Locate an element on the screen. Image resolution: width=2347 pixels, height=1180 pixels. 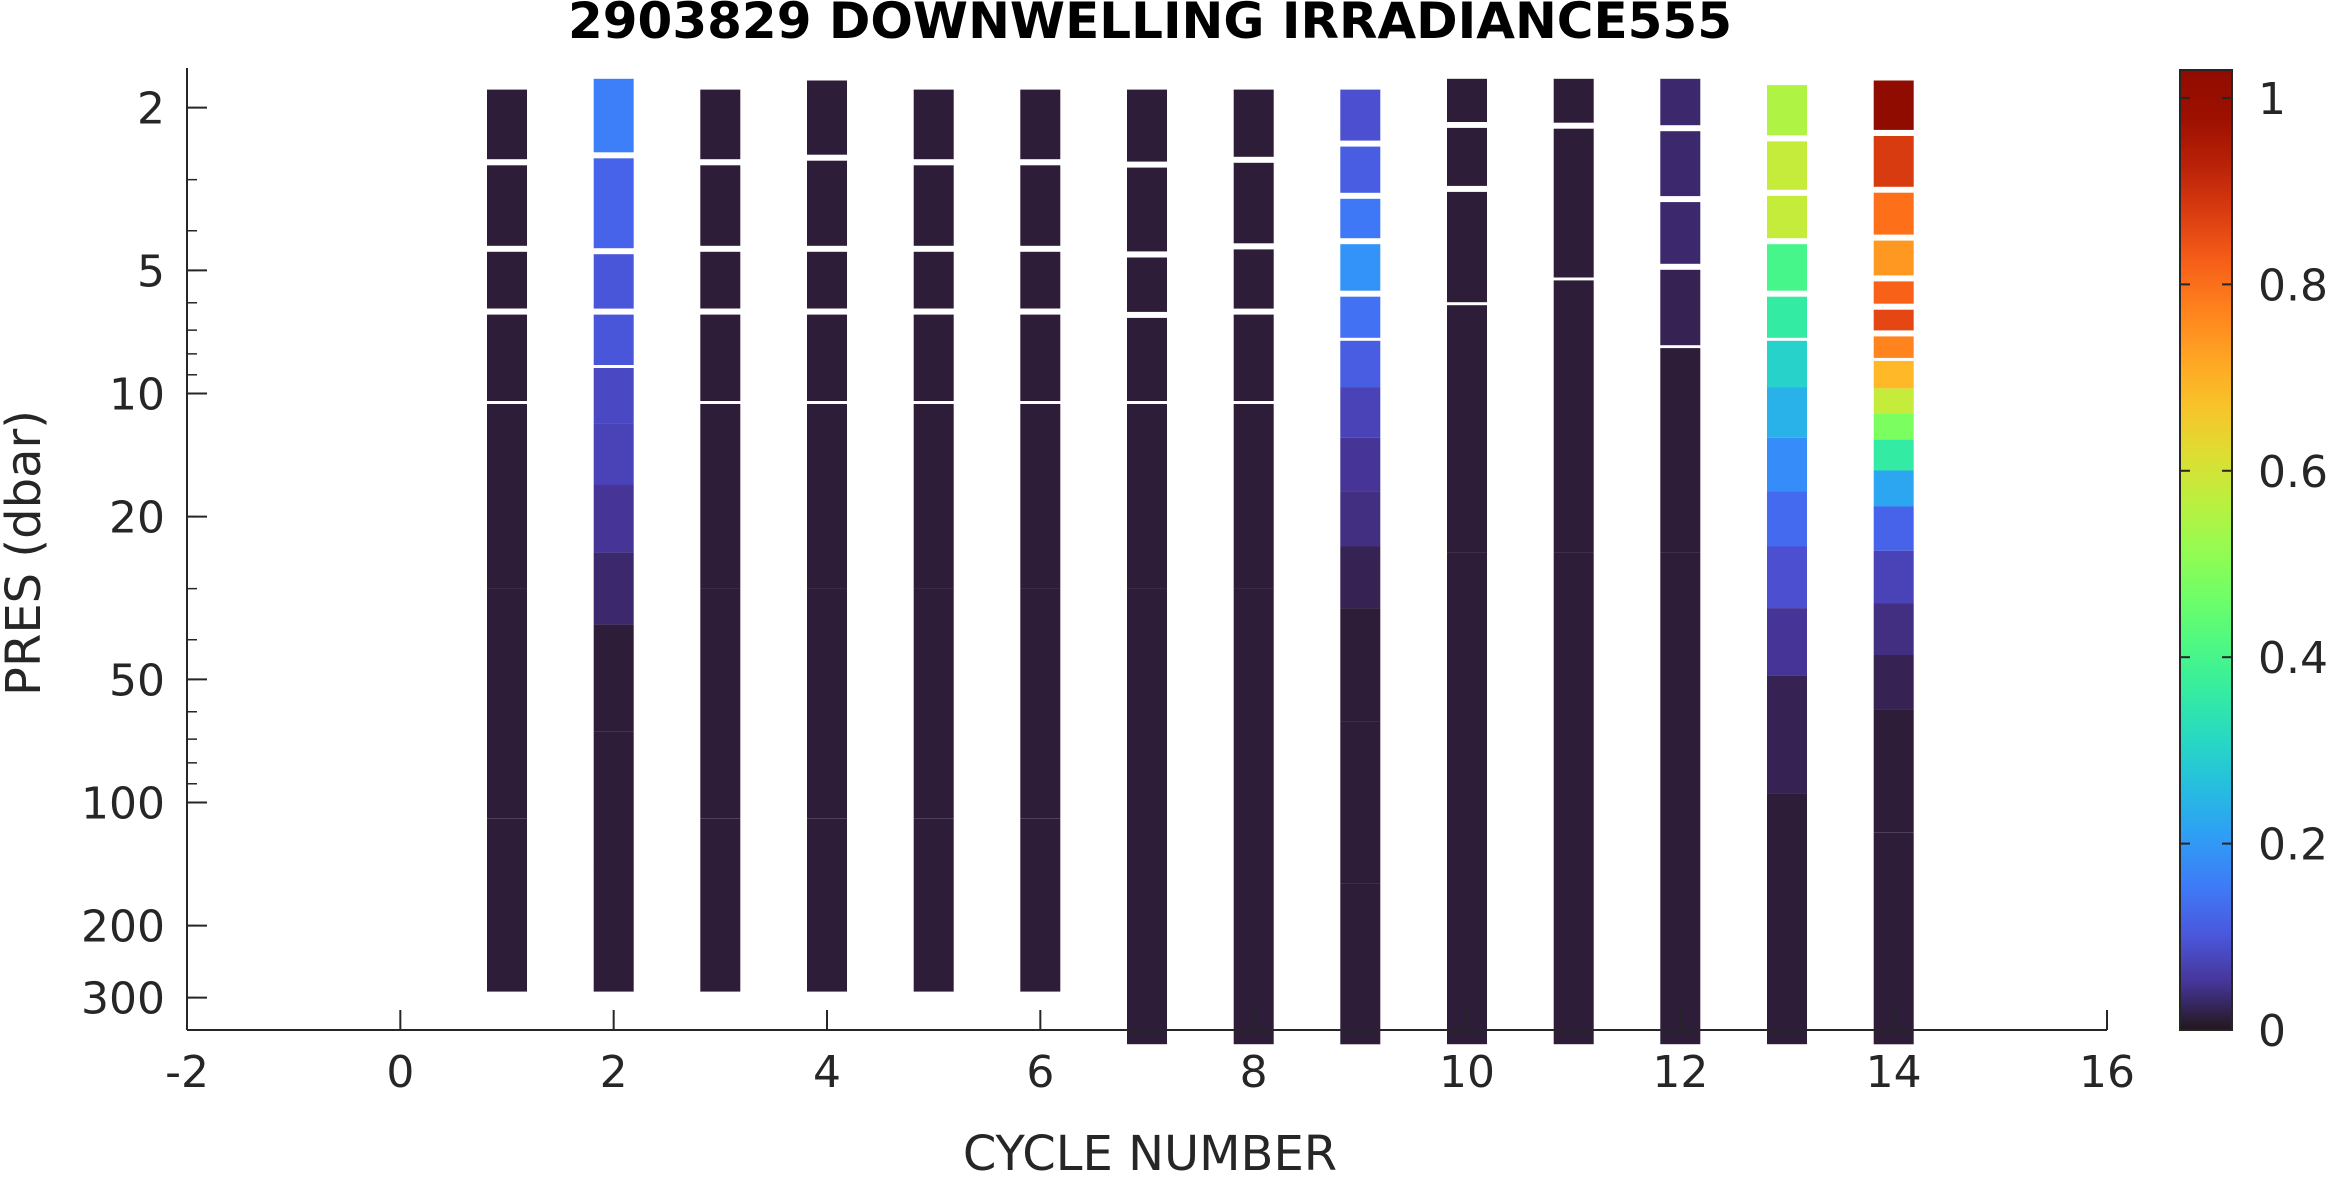
y-tick-label: 50 is located at coordinates (137, 680).